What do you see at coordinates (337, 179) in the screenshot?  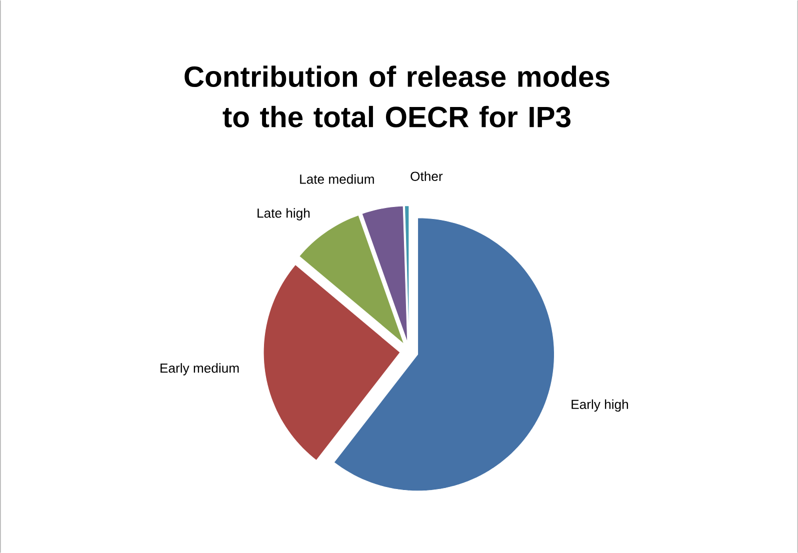 I see `slice-label: Late medium` at bounding box center [337, 179].